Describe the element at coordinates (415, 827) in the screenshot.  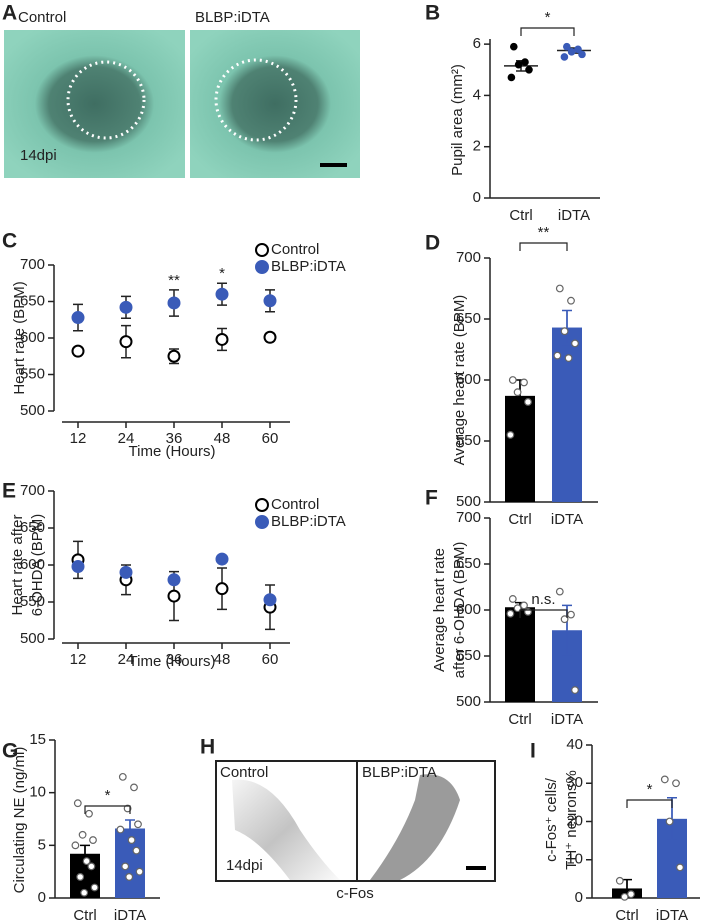
I see `tissue-image` at that location.